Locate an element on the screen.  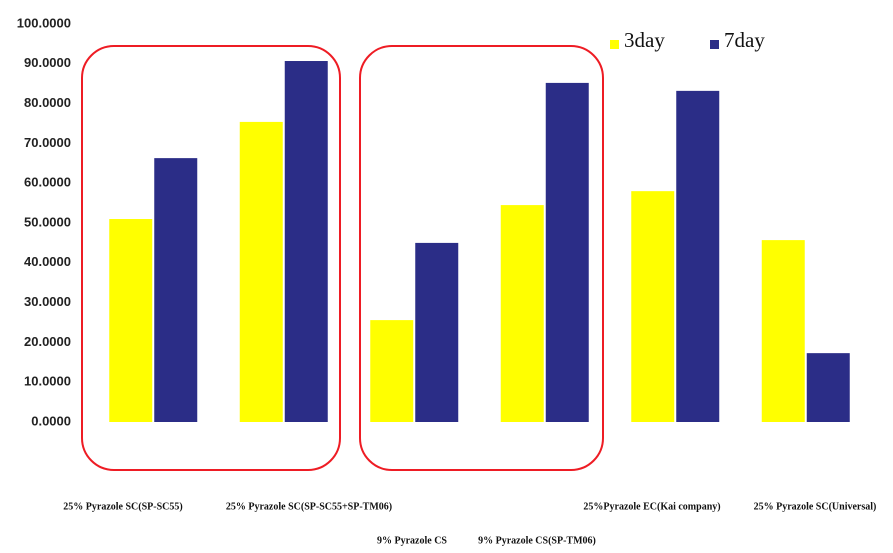
y-tick-label: 10.0000 is located at coordinates (47, 381).